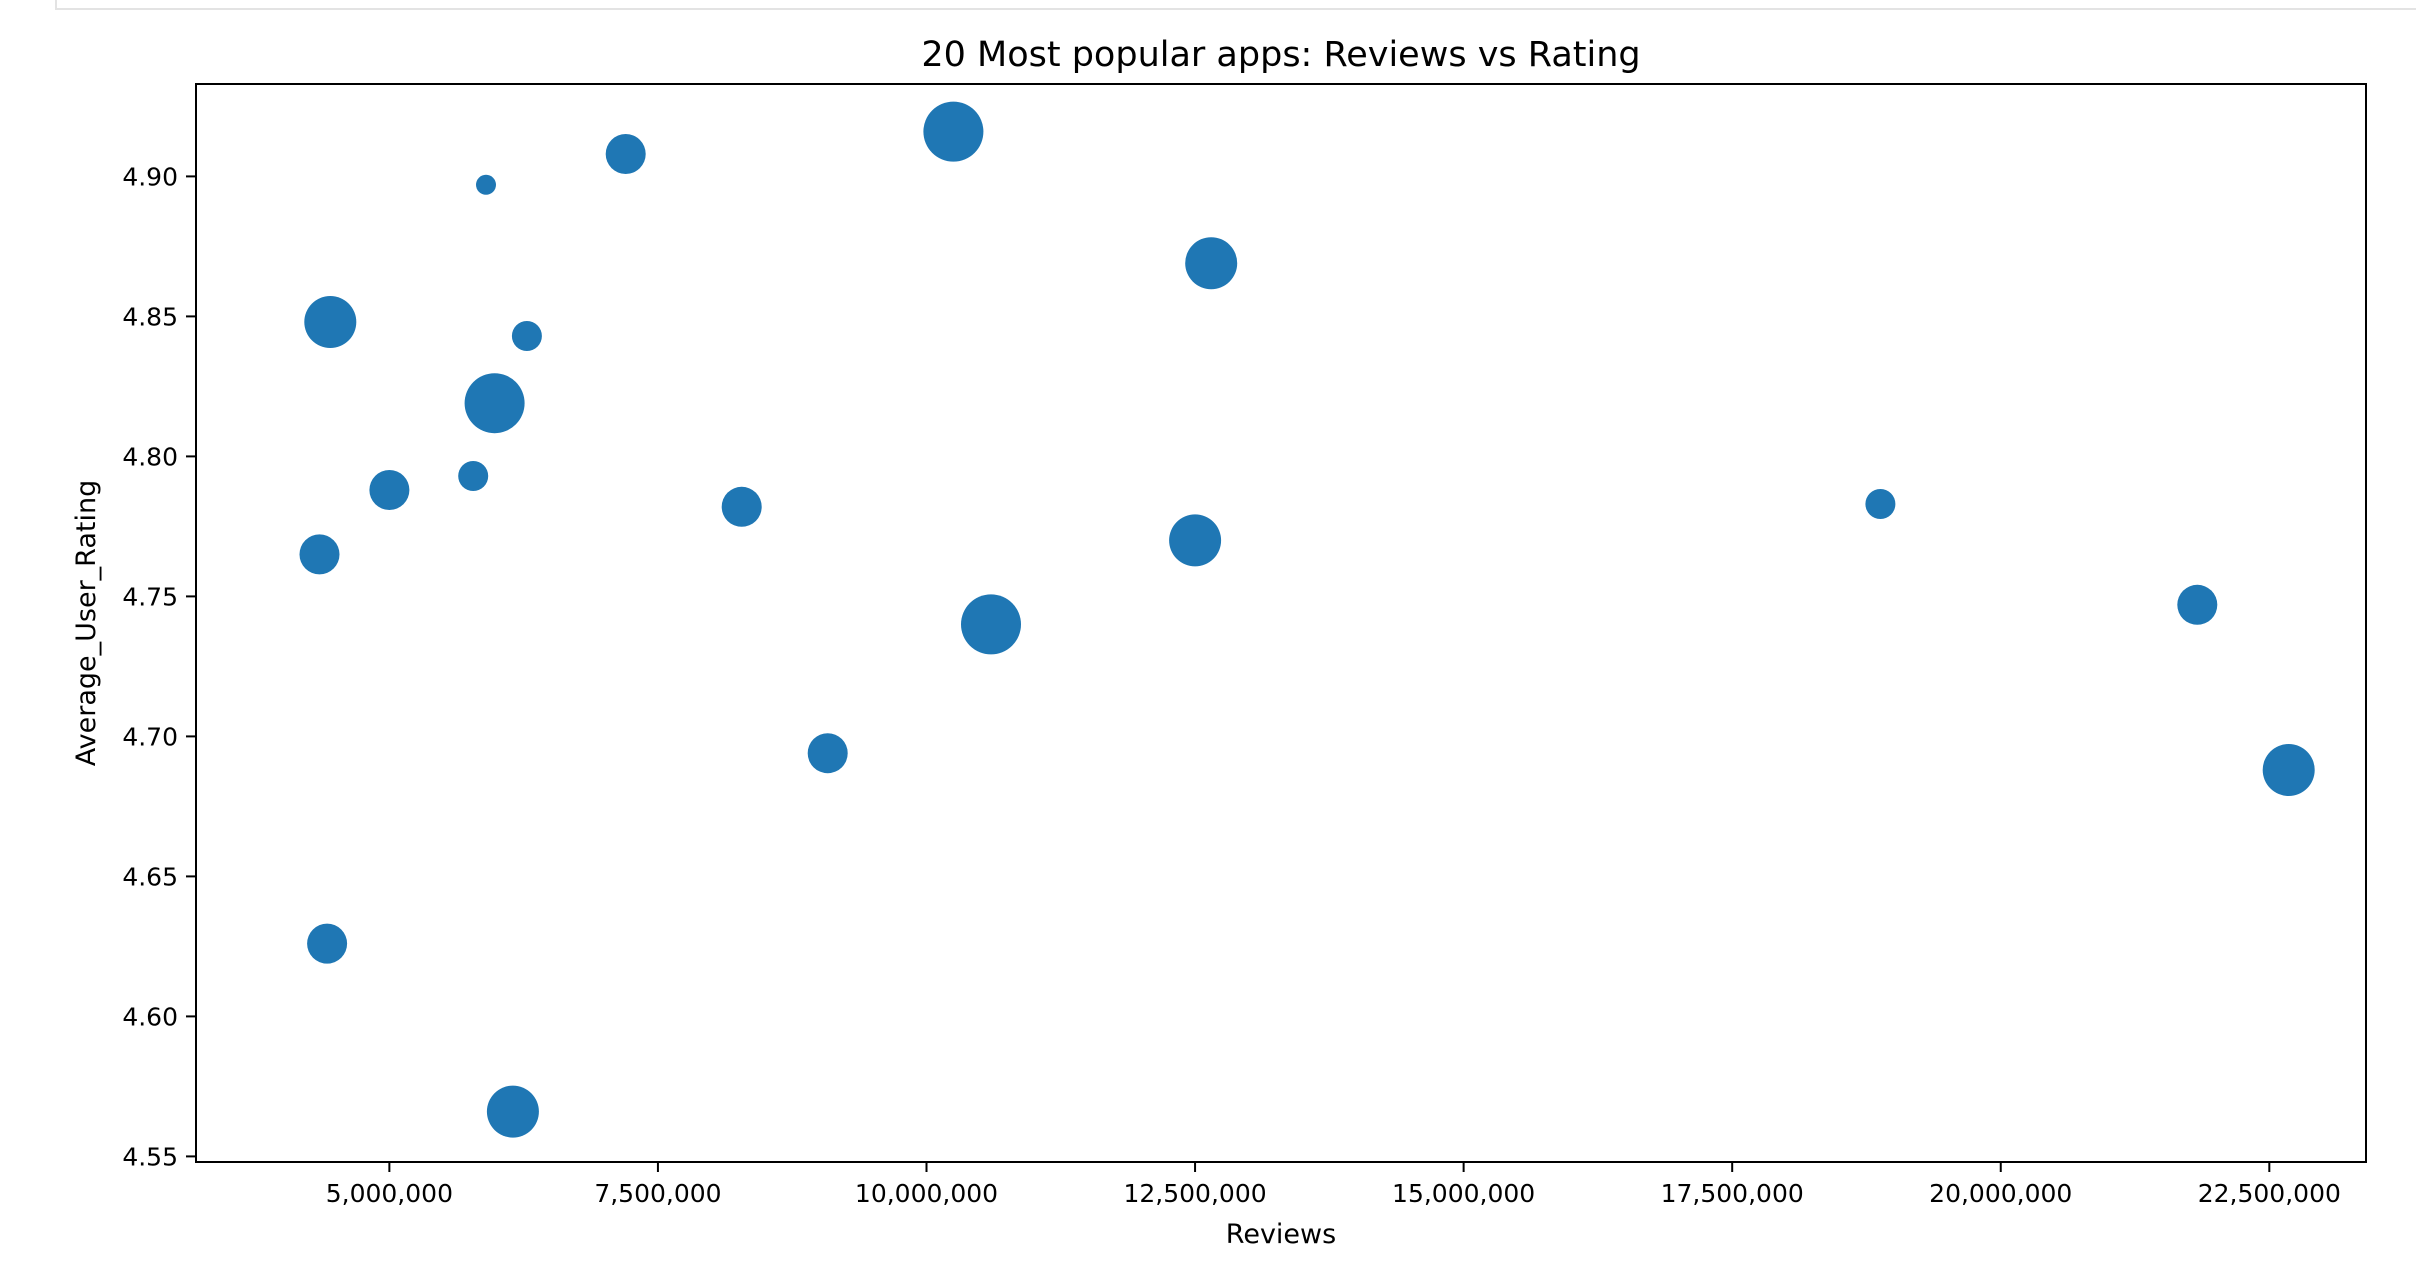  Describe the element at coordinates (2000, 1193) in the screenshot. I see `x-tick-label: 20,000,000` at that location.